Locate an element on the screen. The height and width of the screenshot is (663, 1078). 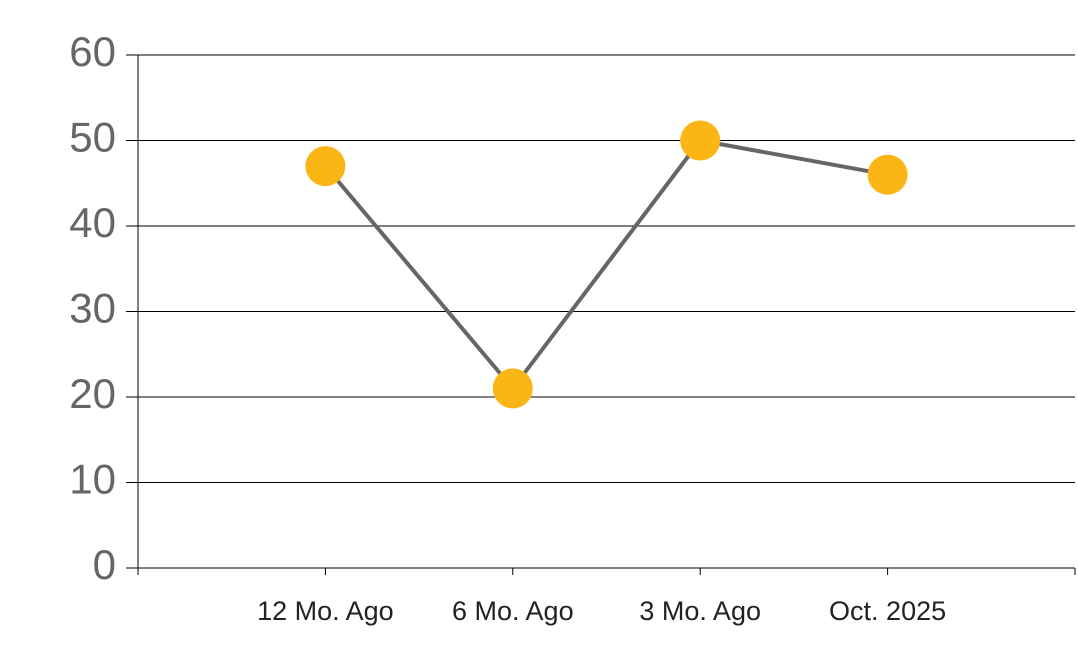
x-tick-label: 6 Mo. Ago is located at coordinates (513, 611).